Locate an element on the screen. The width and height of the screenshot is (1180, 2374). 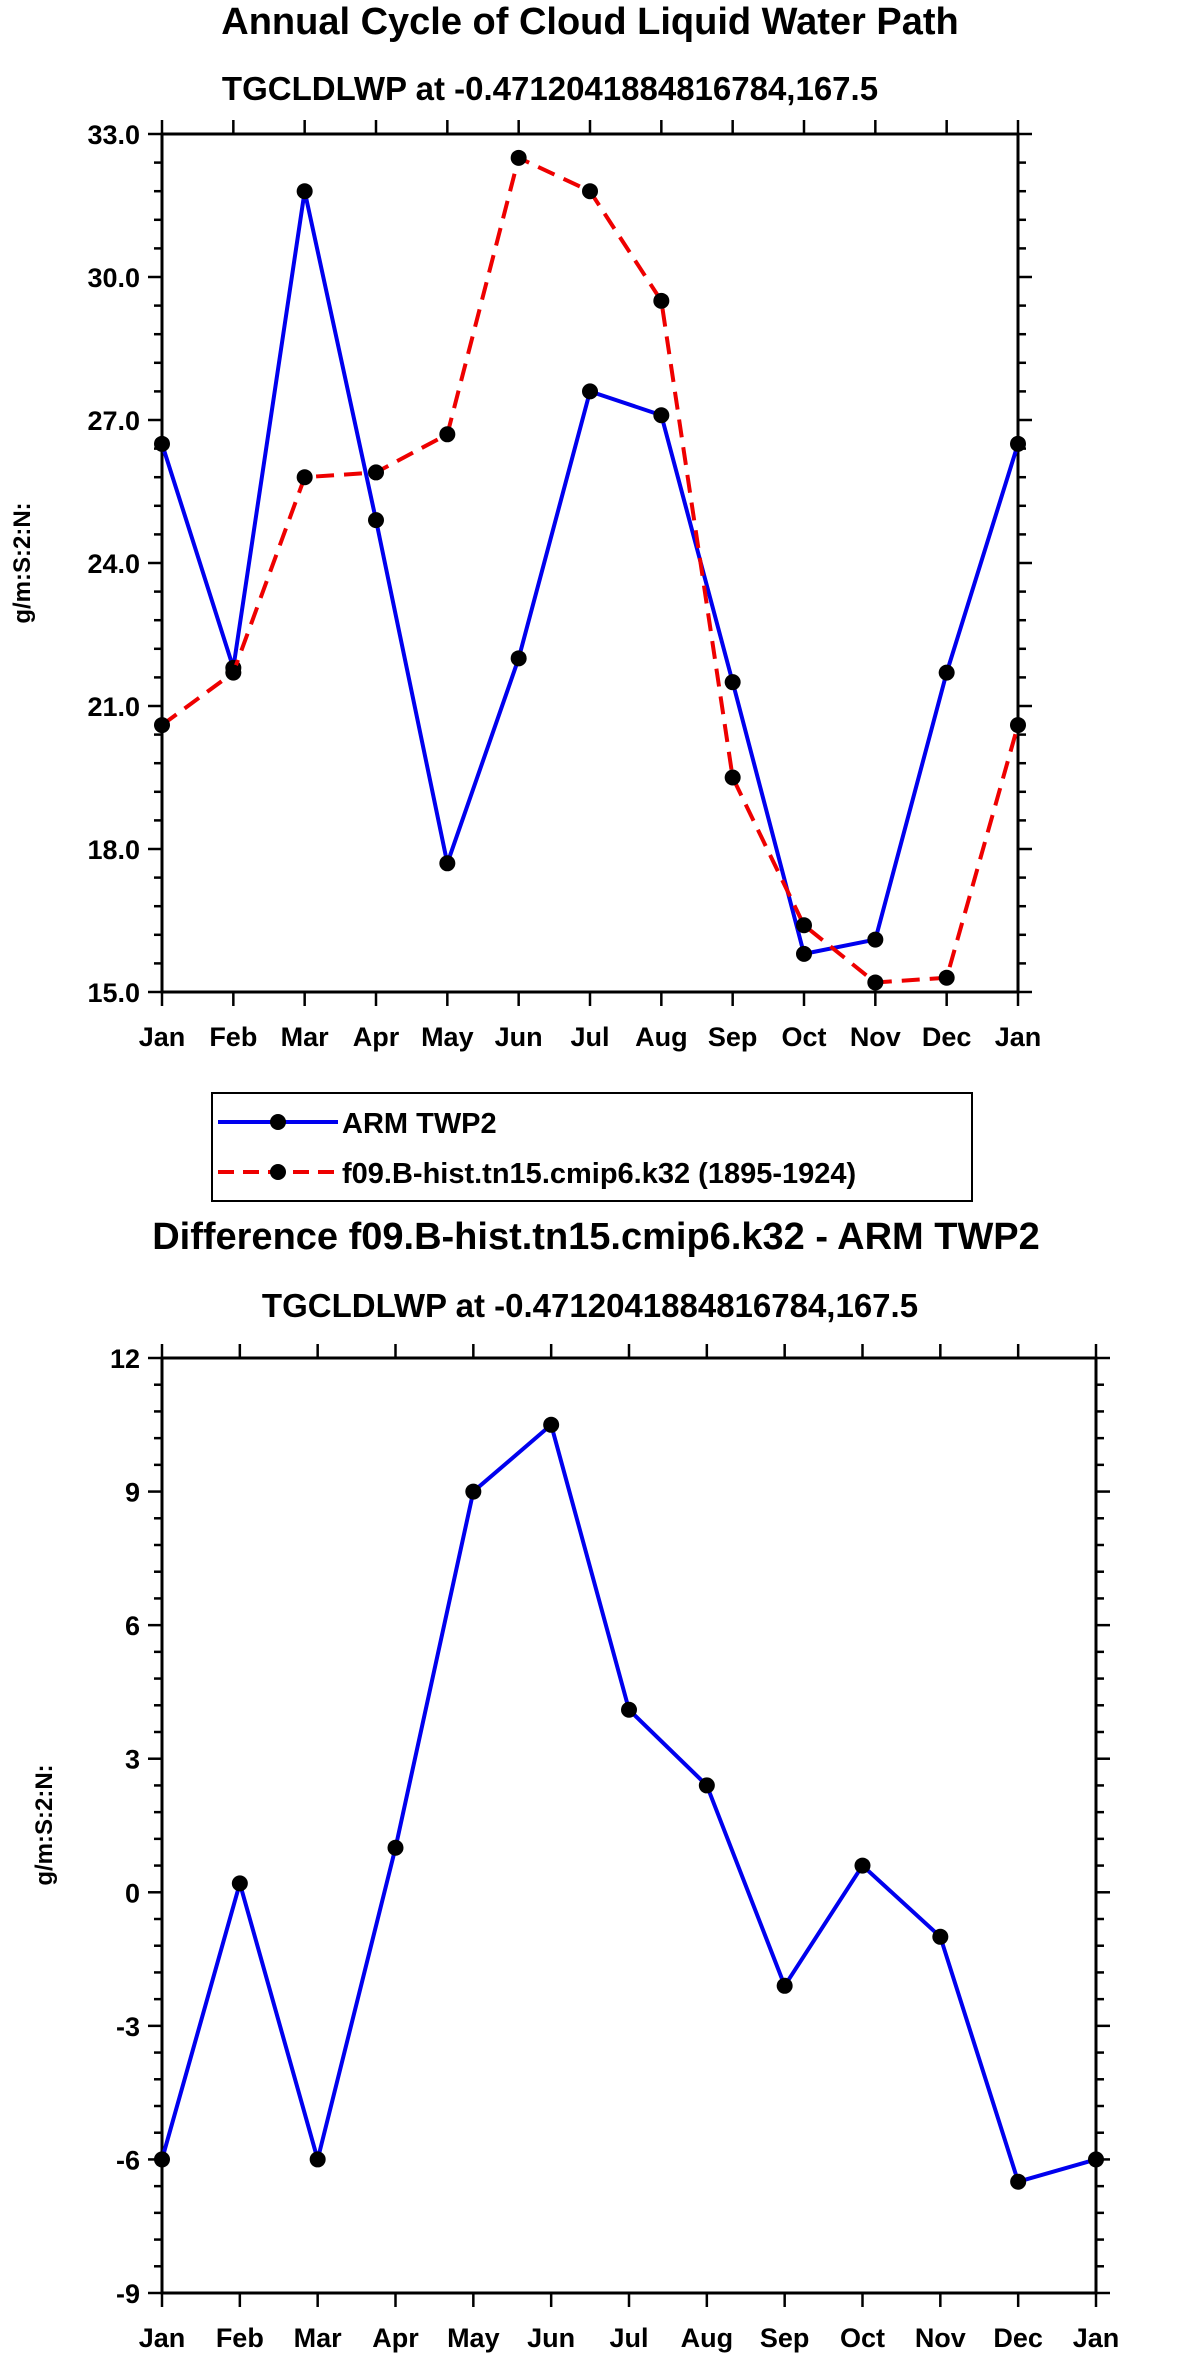
y-tick-label: 30.0 is located at coordinates (113, 278).